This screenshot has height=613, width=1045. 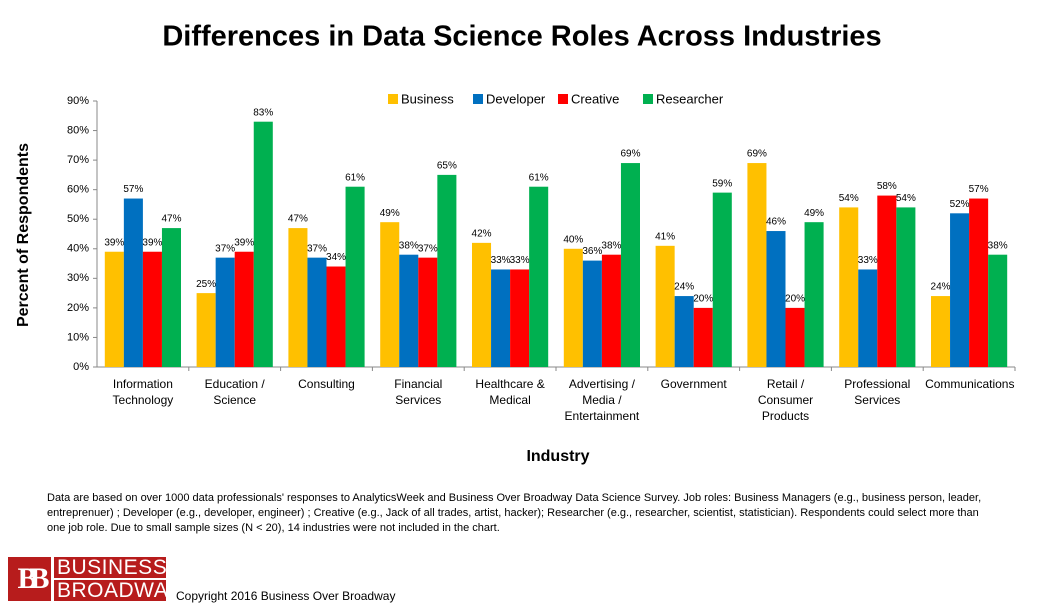 What do you see at coordinates (78, 101) in the screenshot?
I see `y-tick-label: 90%` at bounding box center [78, 101].